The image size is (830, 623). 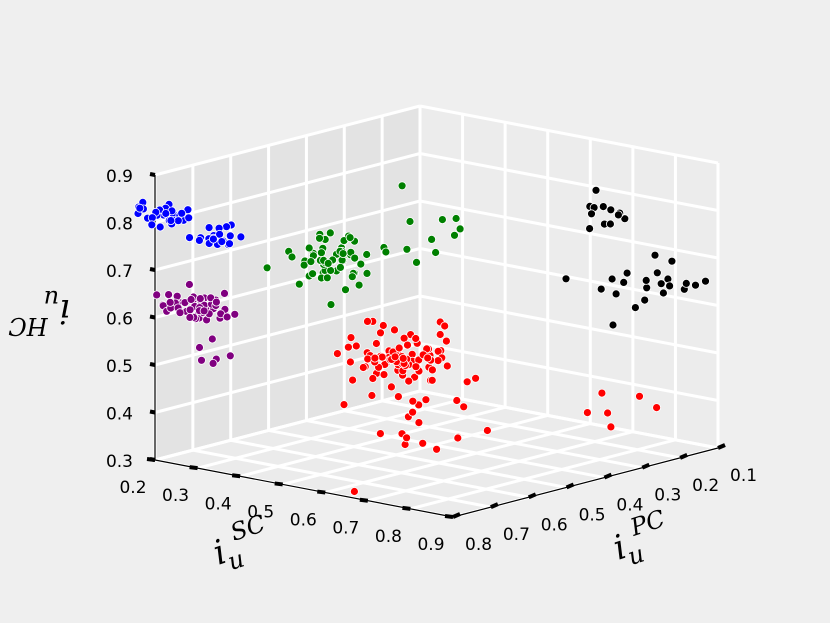 I want to click on z-axis-title: iu HC, so click(x=39, y=312).